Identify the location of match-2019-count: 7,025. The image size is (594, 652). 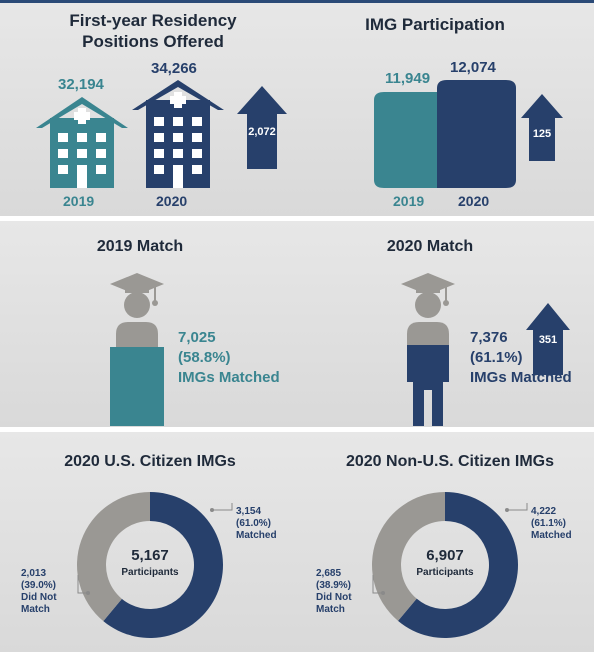
(197, 337).